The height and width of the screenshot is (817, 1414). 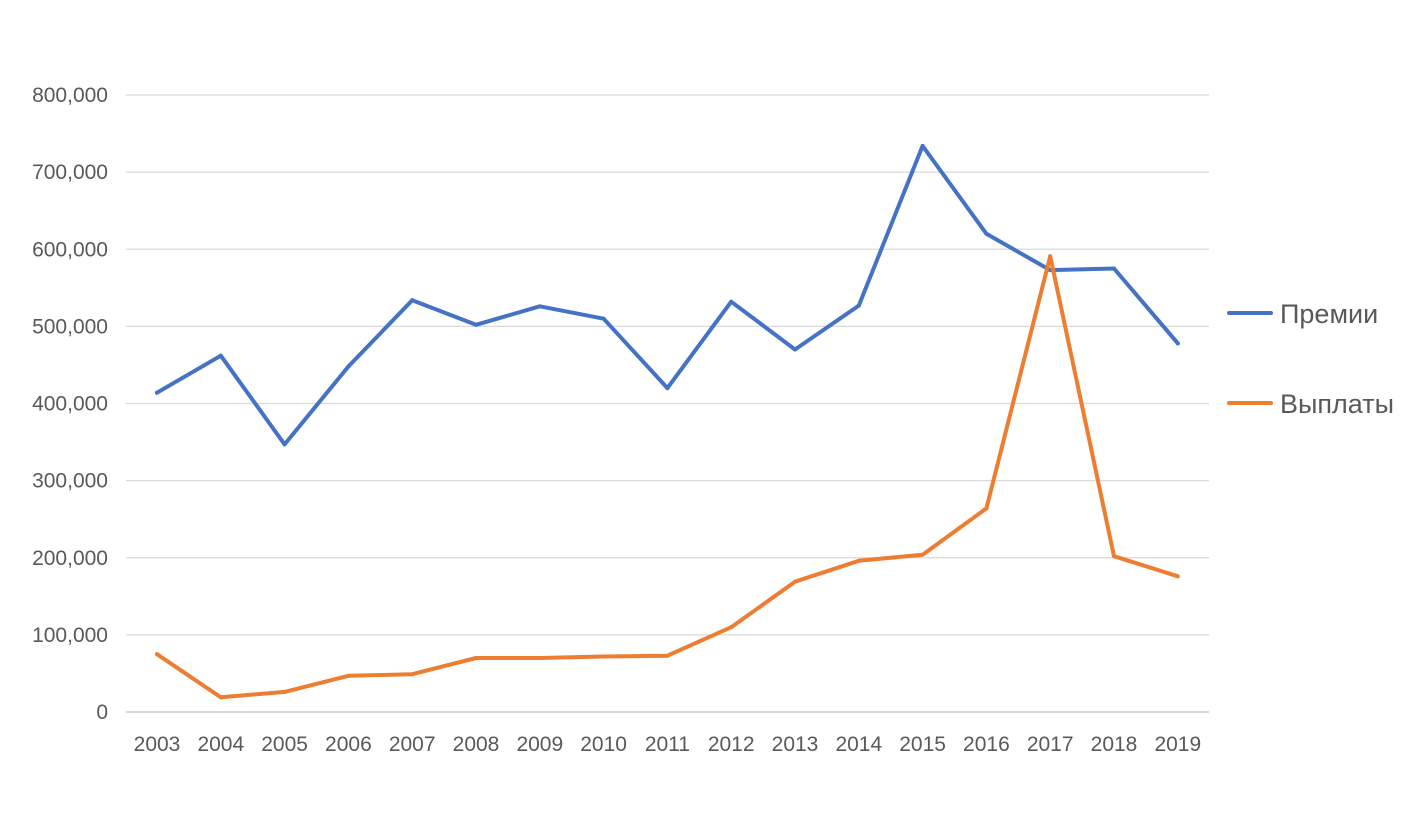 I want to click on legend-label: Выплаты, so click(x=1337, y=404).